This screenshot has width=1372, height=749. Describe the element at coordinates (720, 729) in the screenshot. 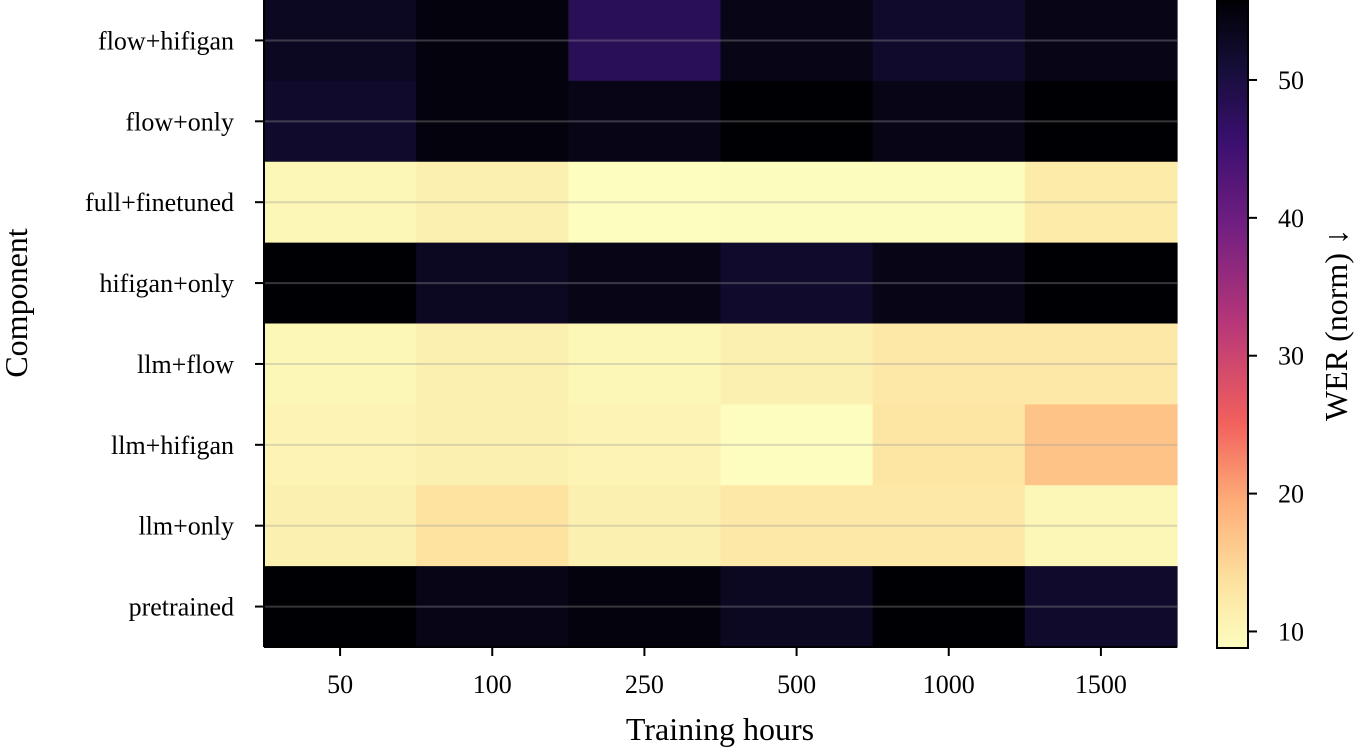

I see `x-axis-label: Training hours` at that location.